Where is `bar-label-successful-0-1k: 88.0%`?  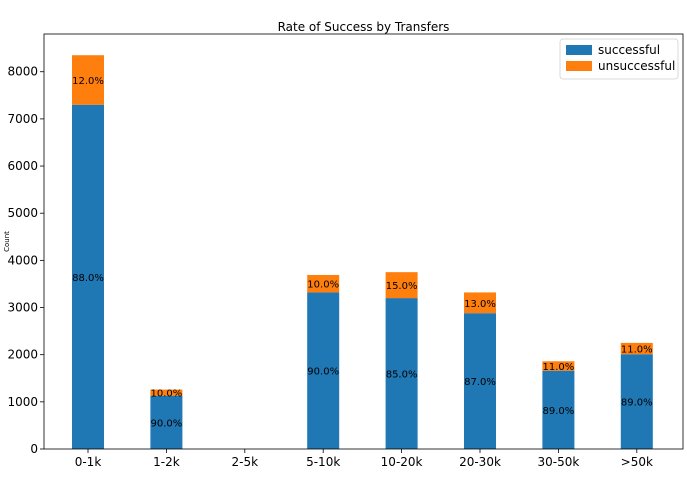
bar-label-successful-0-1k: 88.0% is located at coordinates (88, 278).